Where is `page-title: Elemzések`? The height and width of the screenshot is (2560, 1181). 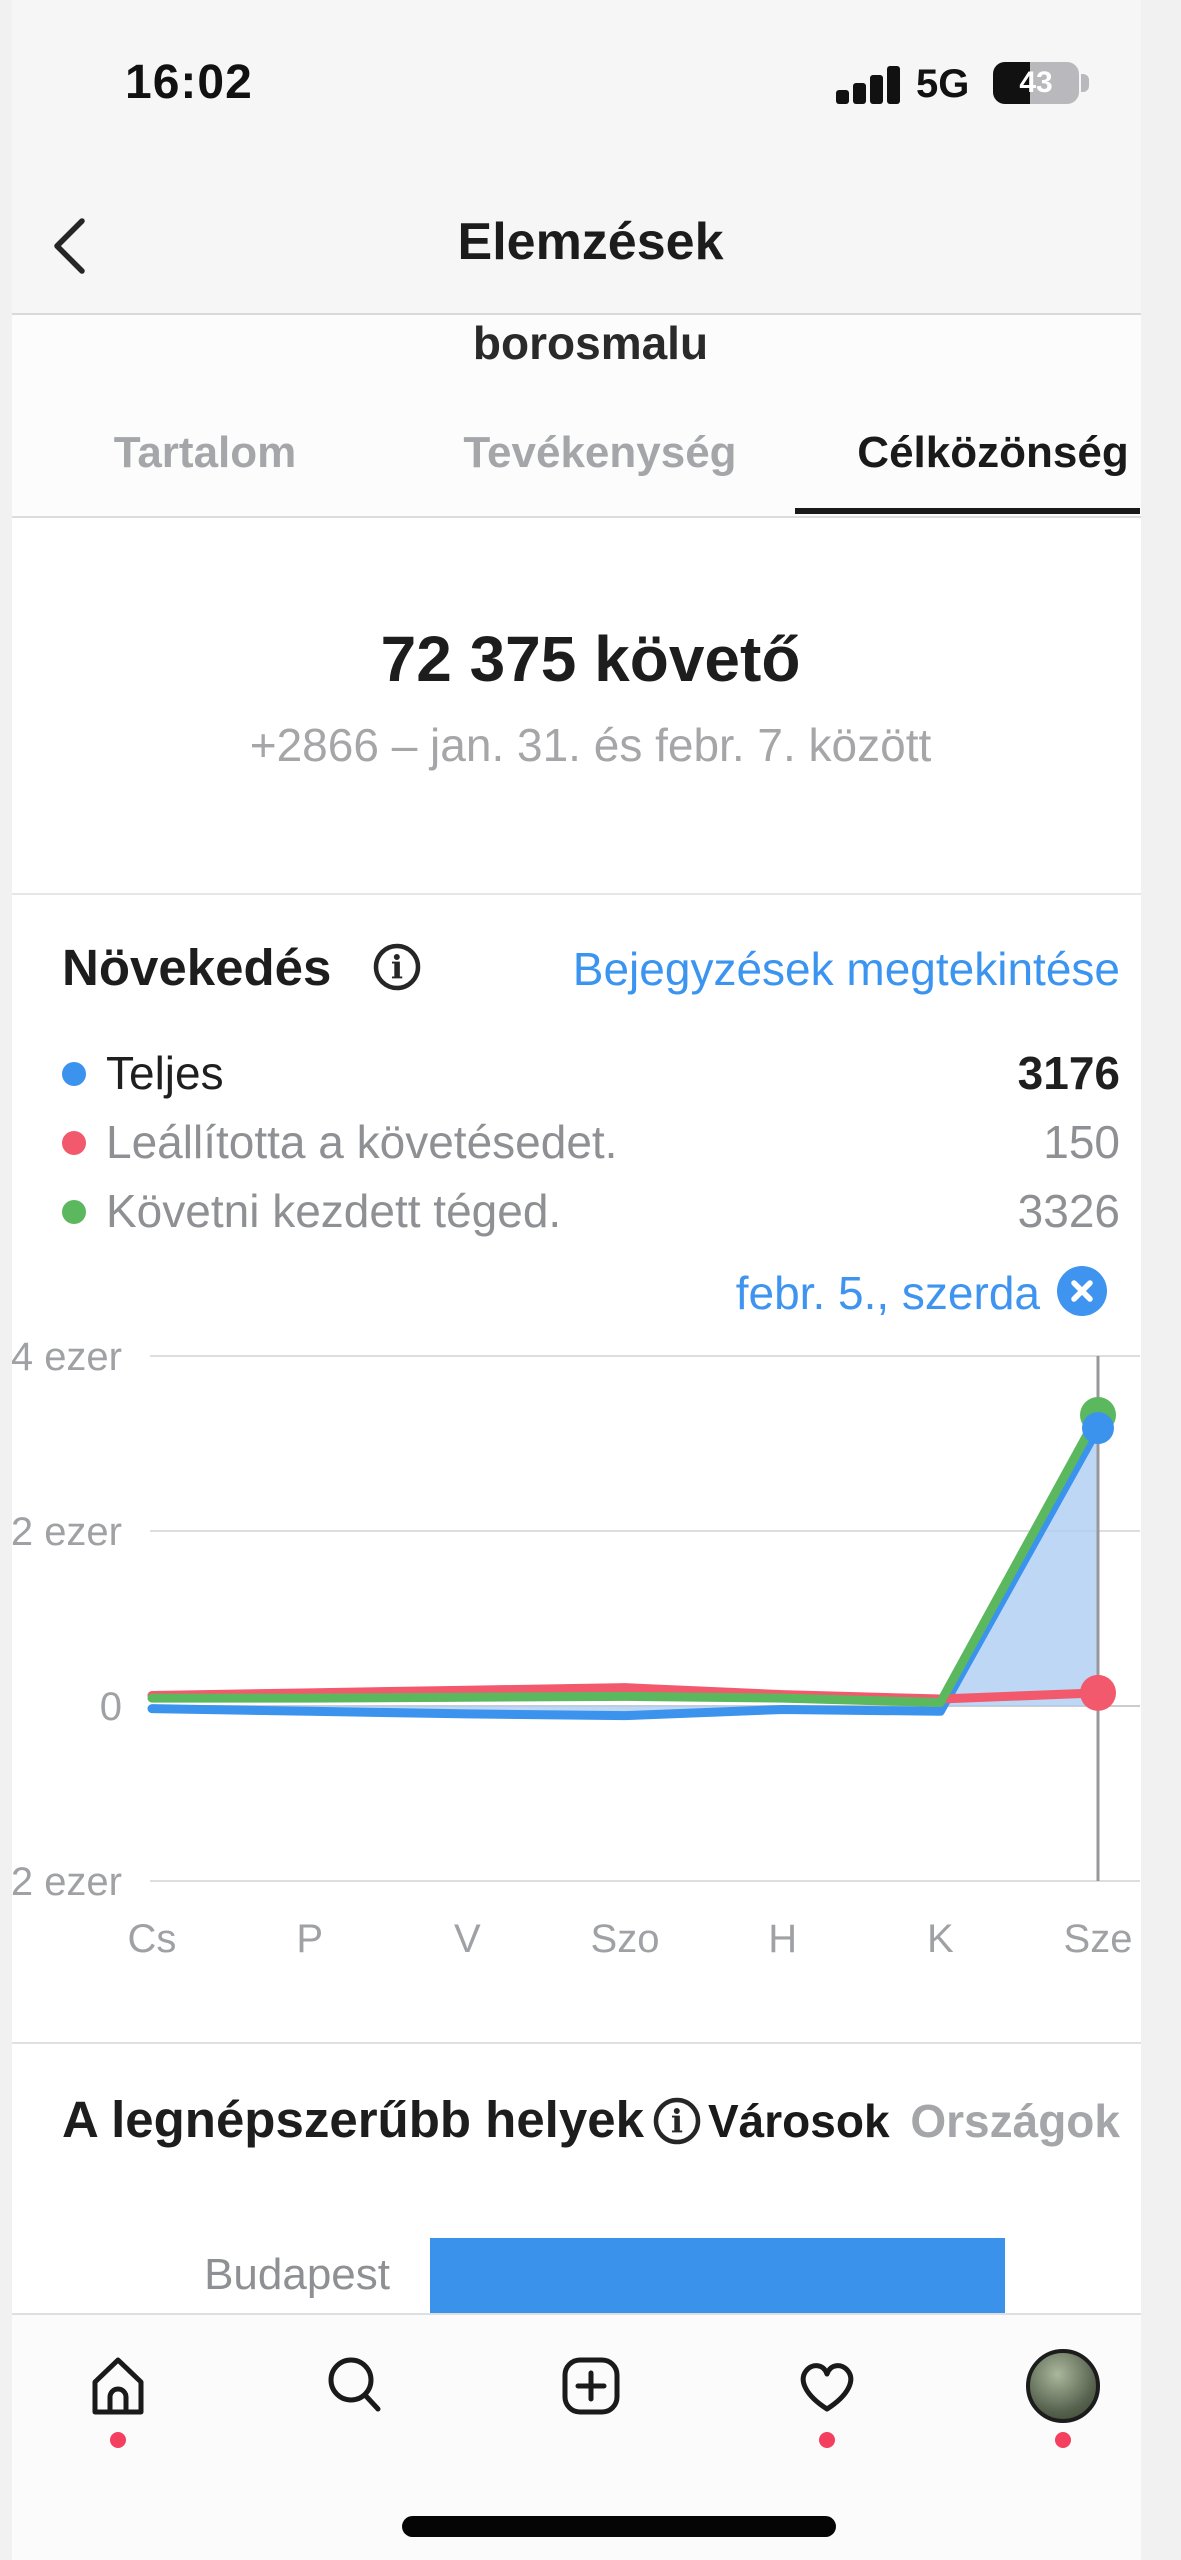 page-title: Elemzések is located at coordinates (590, 242).